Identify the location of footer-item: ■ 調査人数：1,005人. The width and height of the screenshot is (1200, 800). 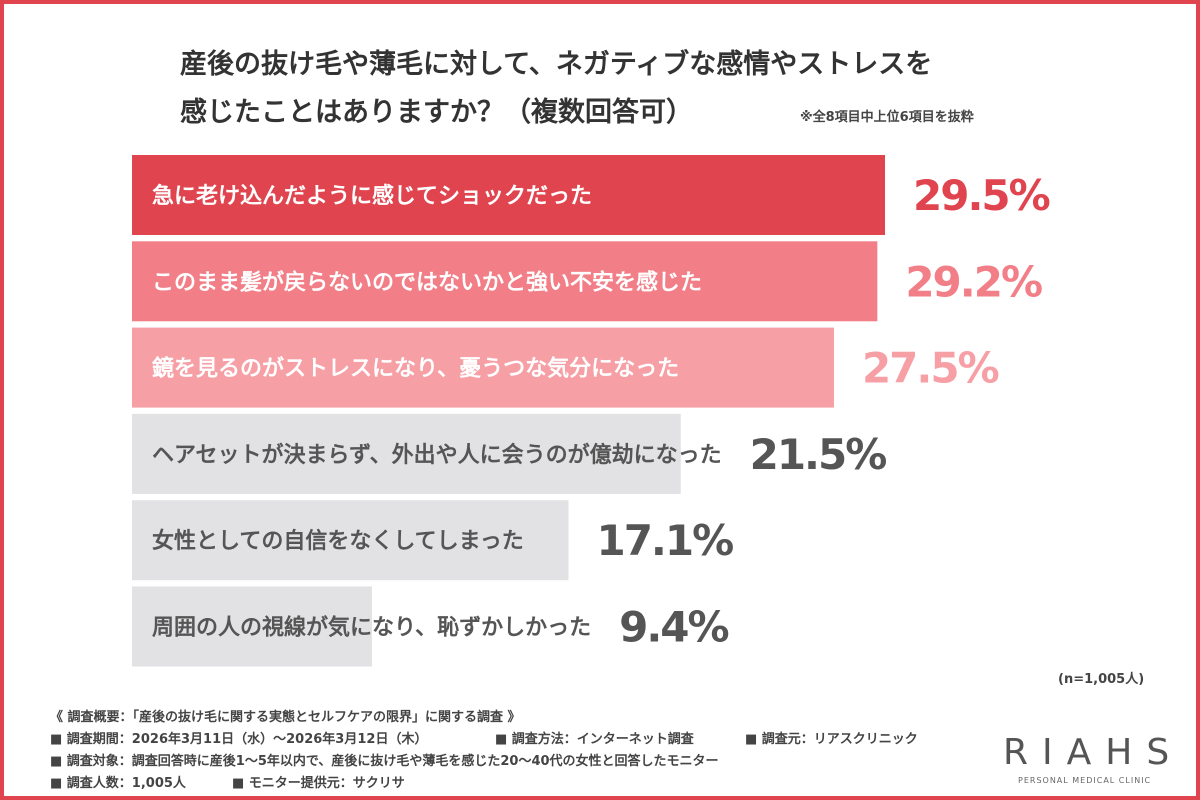
(118, 783).